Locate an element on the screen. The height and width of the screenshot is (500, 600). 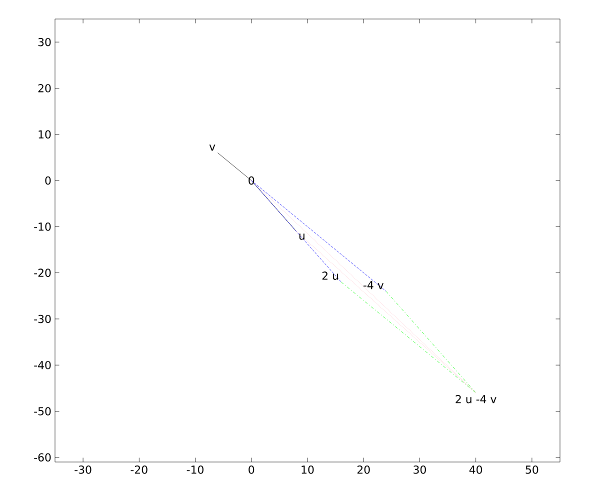
annotation: -4 v is located at coordinates (373, 285).